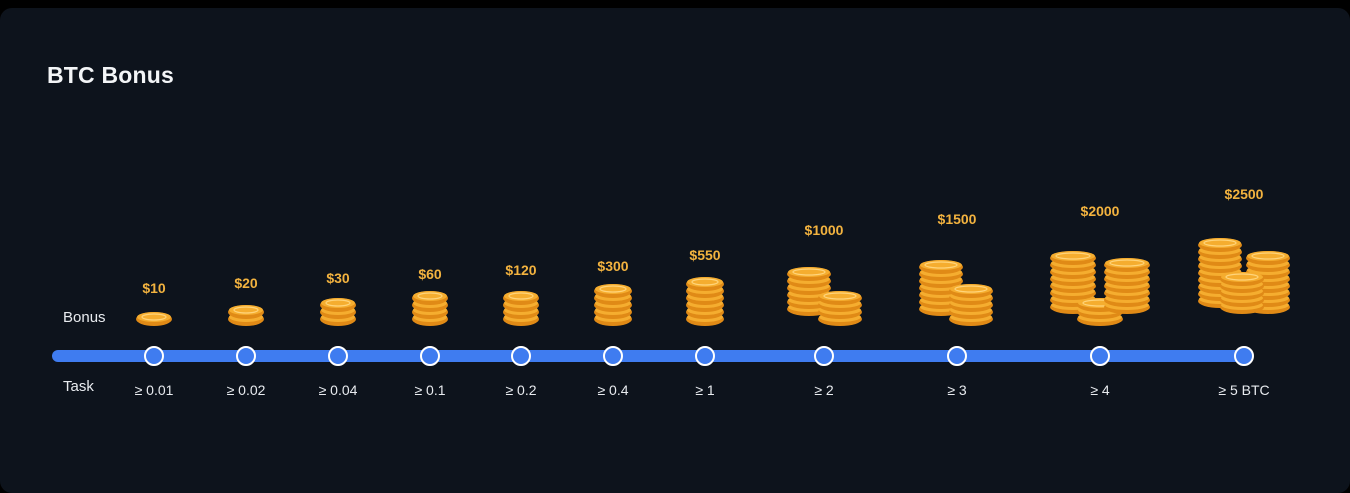 Image resolution: width=1350 pixels, height=493 pixels. Describe the element at coordinates (111, 75) in the screenshot. I see `card-title: BTC Bonus` at that location.